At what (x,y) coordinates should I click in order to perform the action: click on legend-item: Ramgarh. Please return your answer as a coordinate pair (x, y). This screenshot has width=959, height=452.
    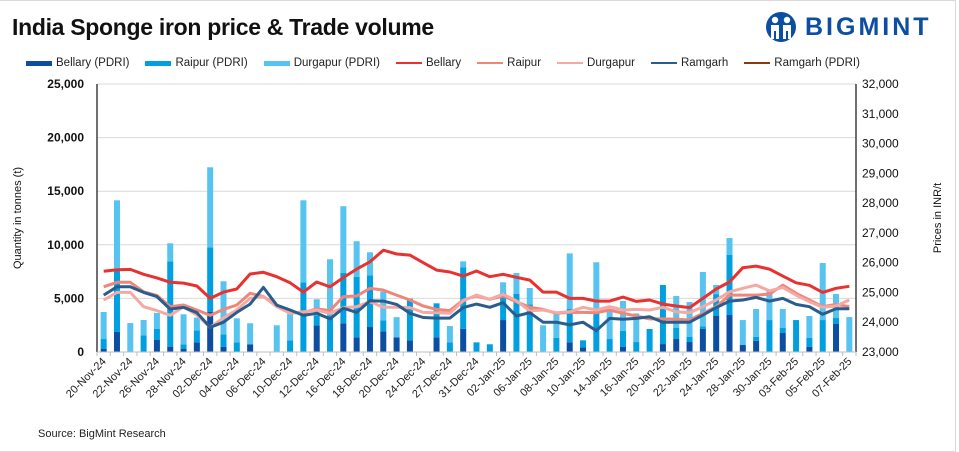
    Looking at the image, I should click on (689, 63).